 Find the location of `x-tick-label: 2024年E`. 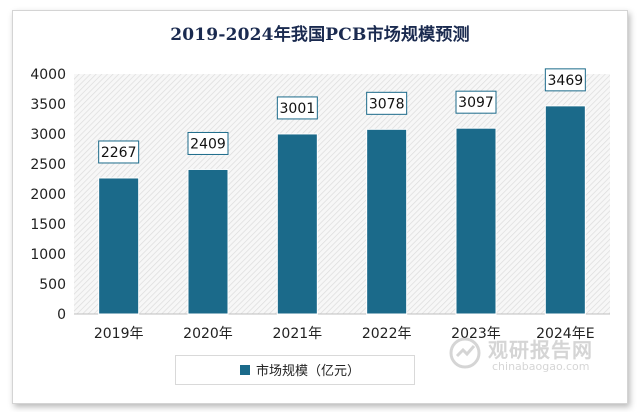

x-tick-label: 2024年E is located at coordinates (565, 334).